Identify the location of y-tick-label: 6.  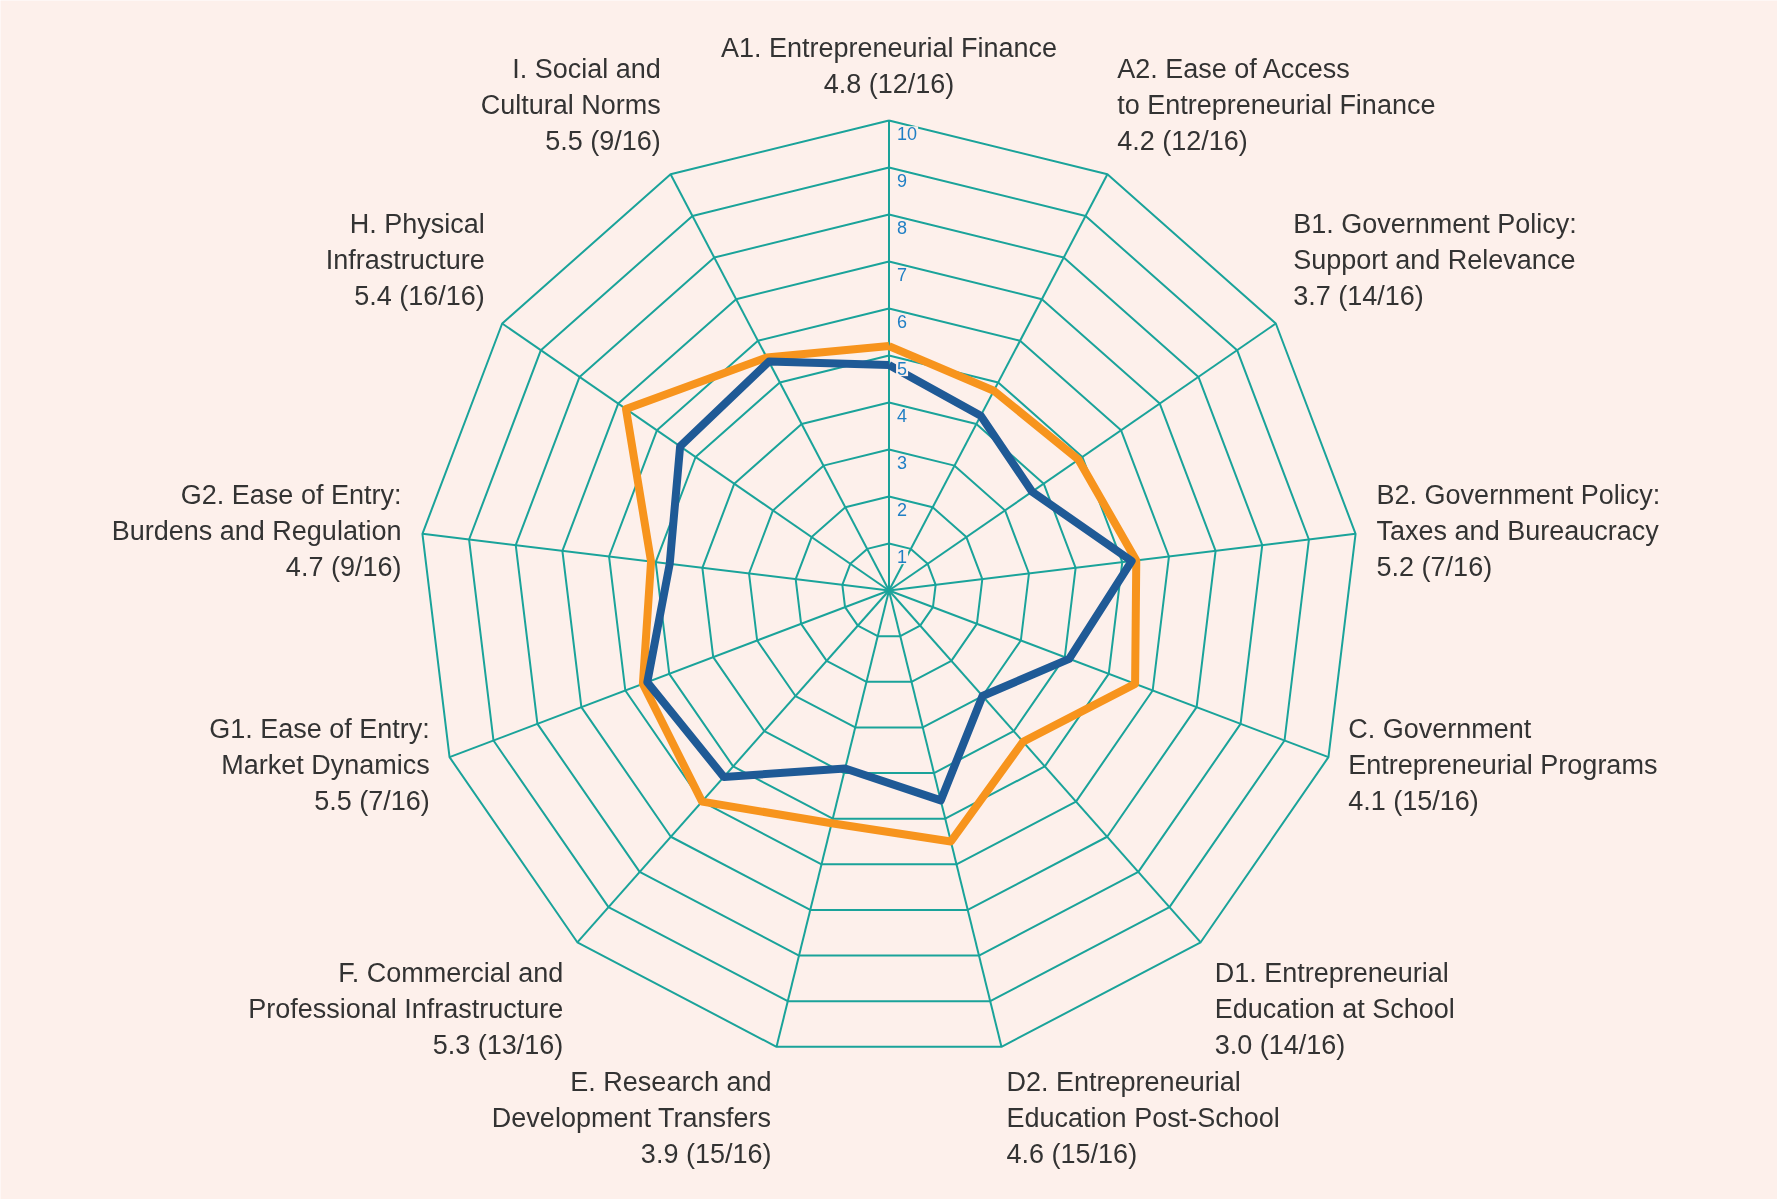
(902, 322).